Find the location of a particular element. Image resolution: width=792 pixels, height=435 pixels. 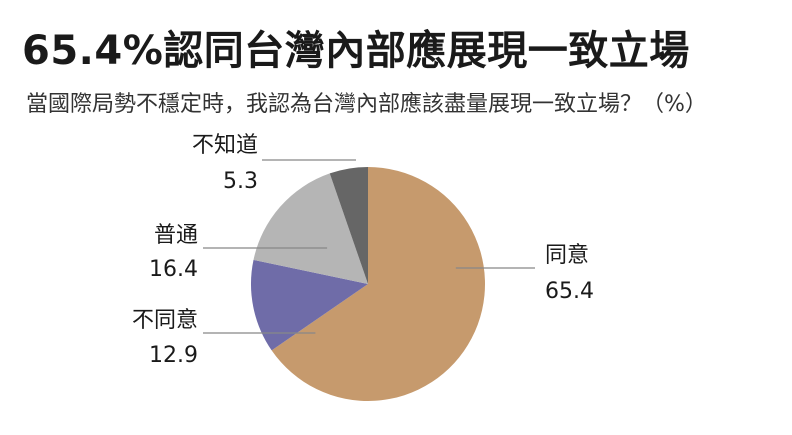

slice-label-4: 不知道 is located at coordinates (225, 145).